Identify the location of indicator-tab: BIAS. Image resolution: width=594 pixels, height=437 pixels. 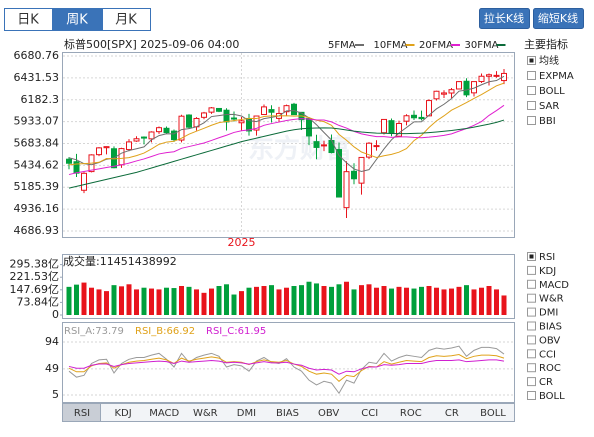
(287, 413).